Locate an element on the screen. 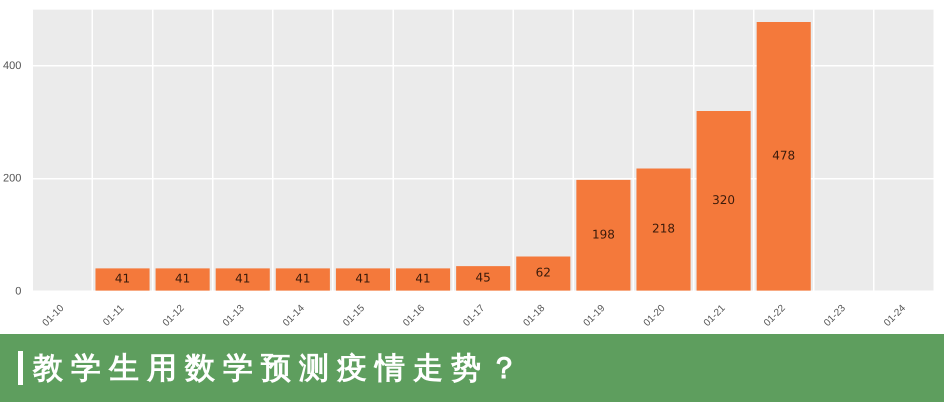 This screenshot has height=402, width=944. data-label: 478 is located at coordinates (784, 155).